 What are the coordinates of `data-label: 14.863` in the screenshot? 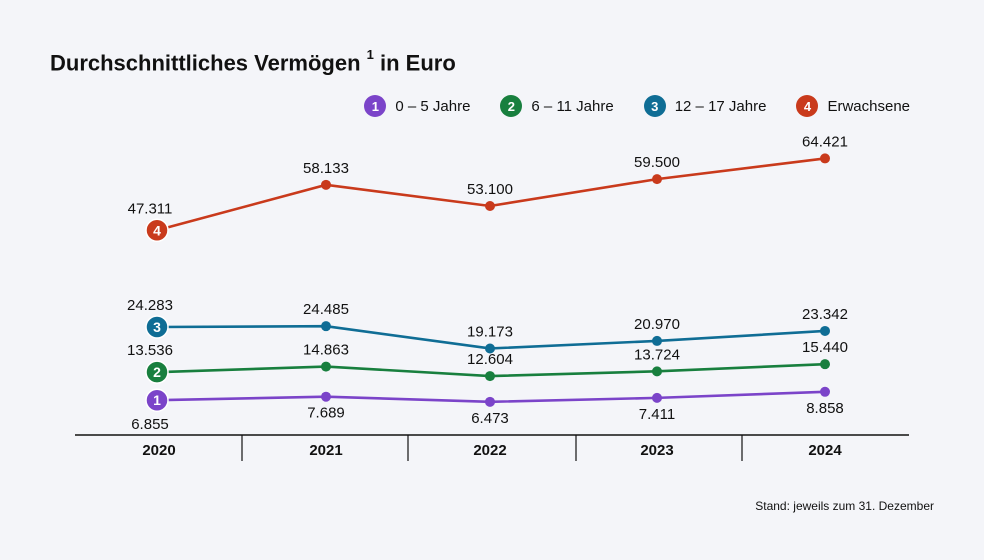 It's located at (326, 350).